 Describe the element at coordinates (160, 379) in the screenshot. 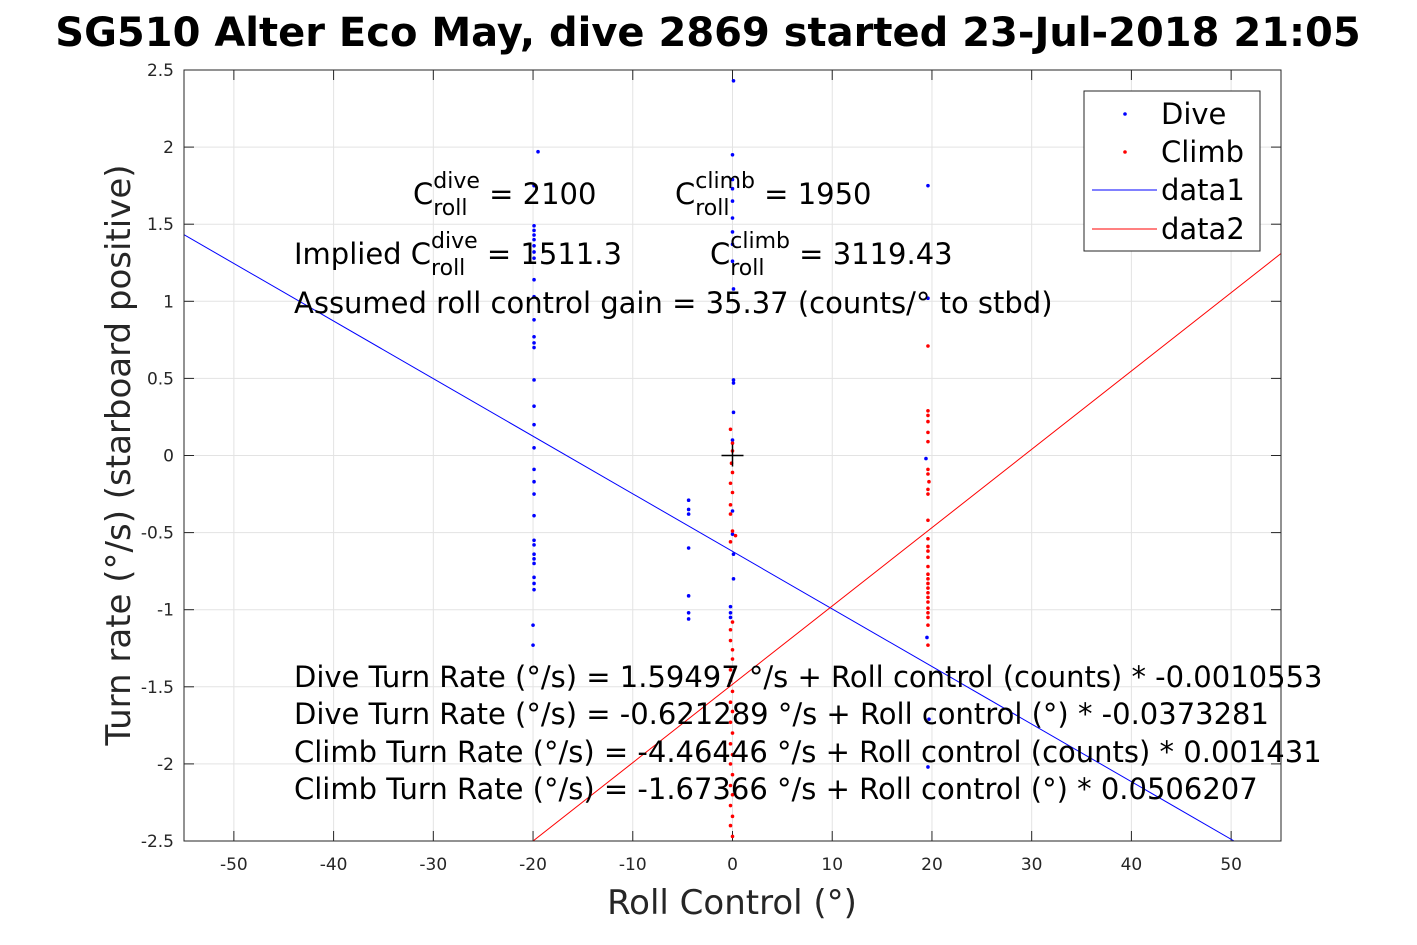

I see `y-tick-label: 0.5` at that location.